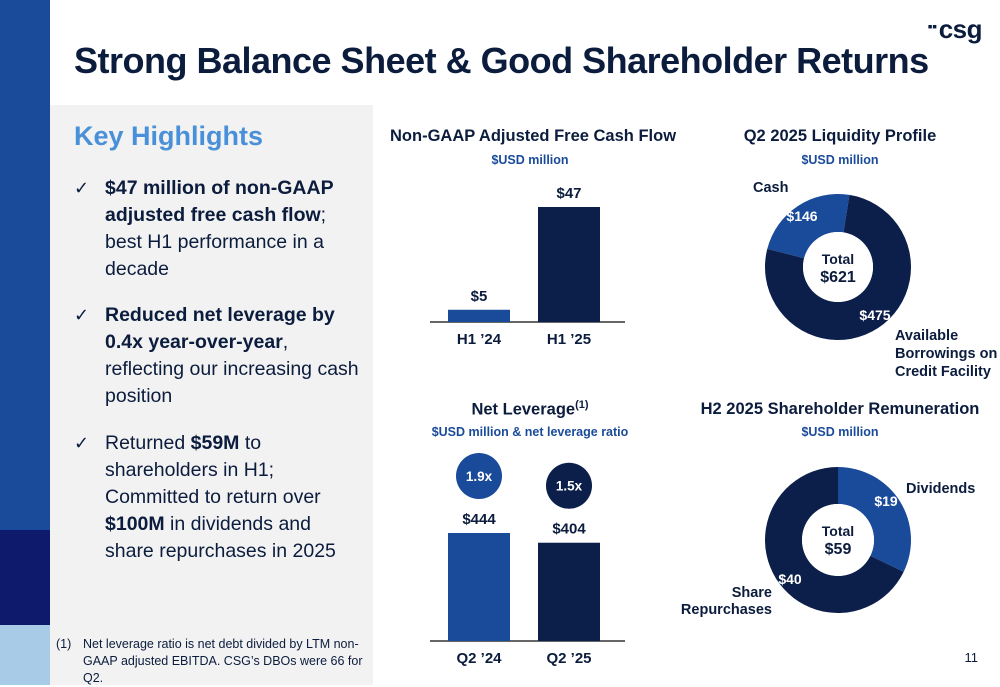 Image resolution: width=1000 pixels, height=687 pixels. What do you see at coordinates (215, 443) in the screenshot?
I see `highlight-3-bold: $59M` at bounding box center [215, 443].